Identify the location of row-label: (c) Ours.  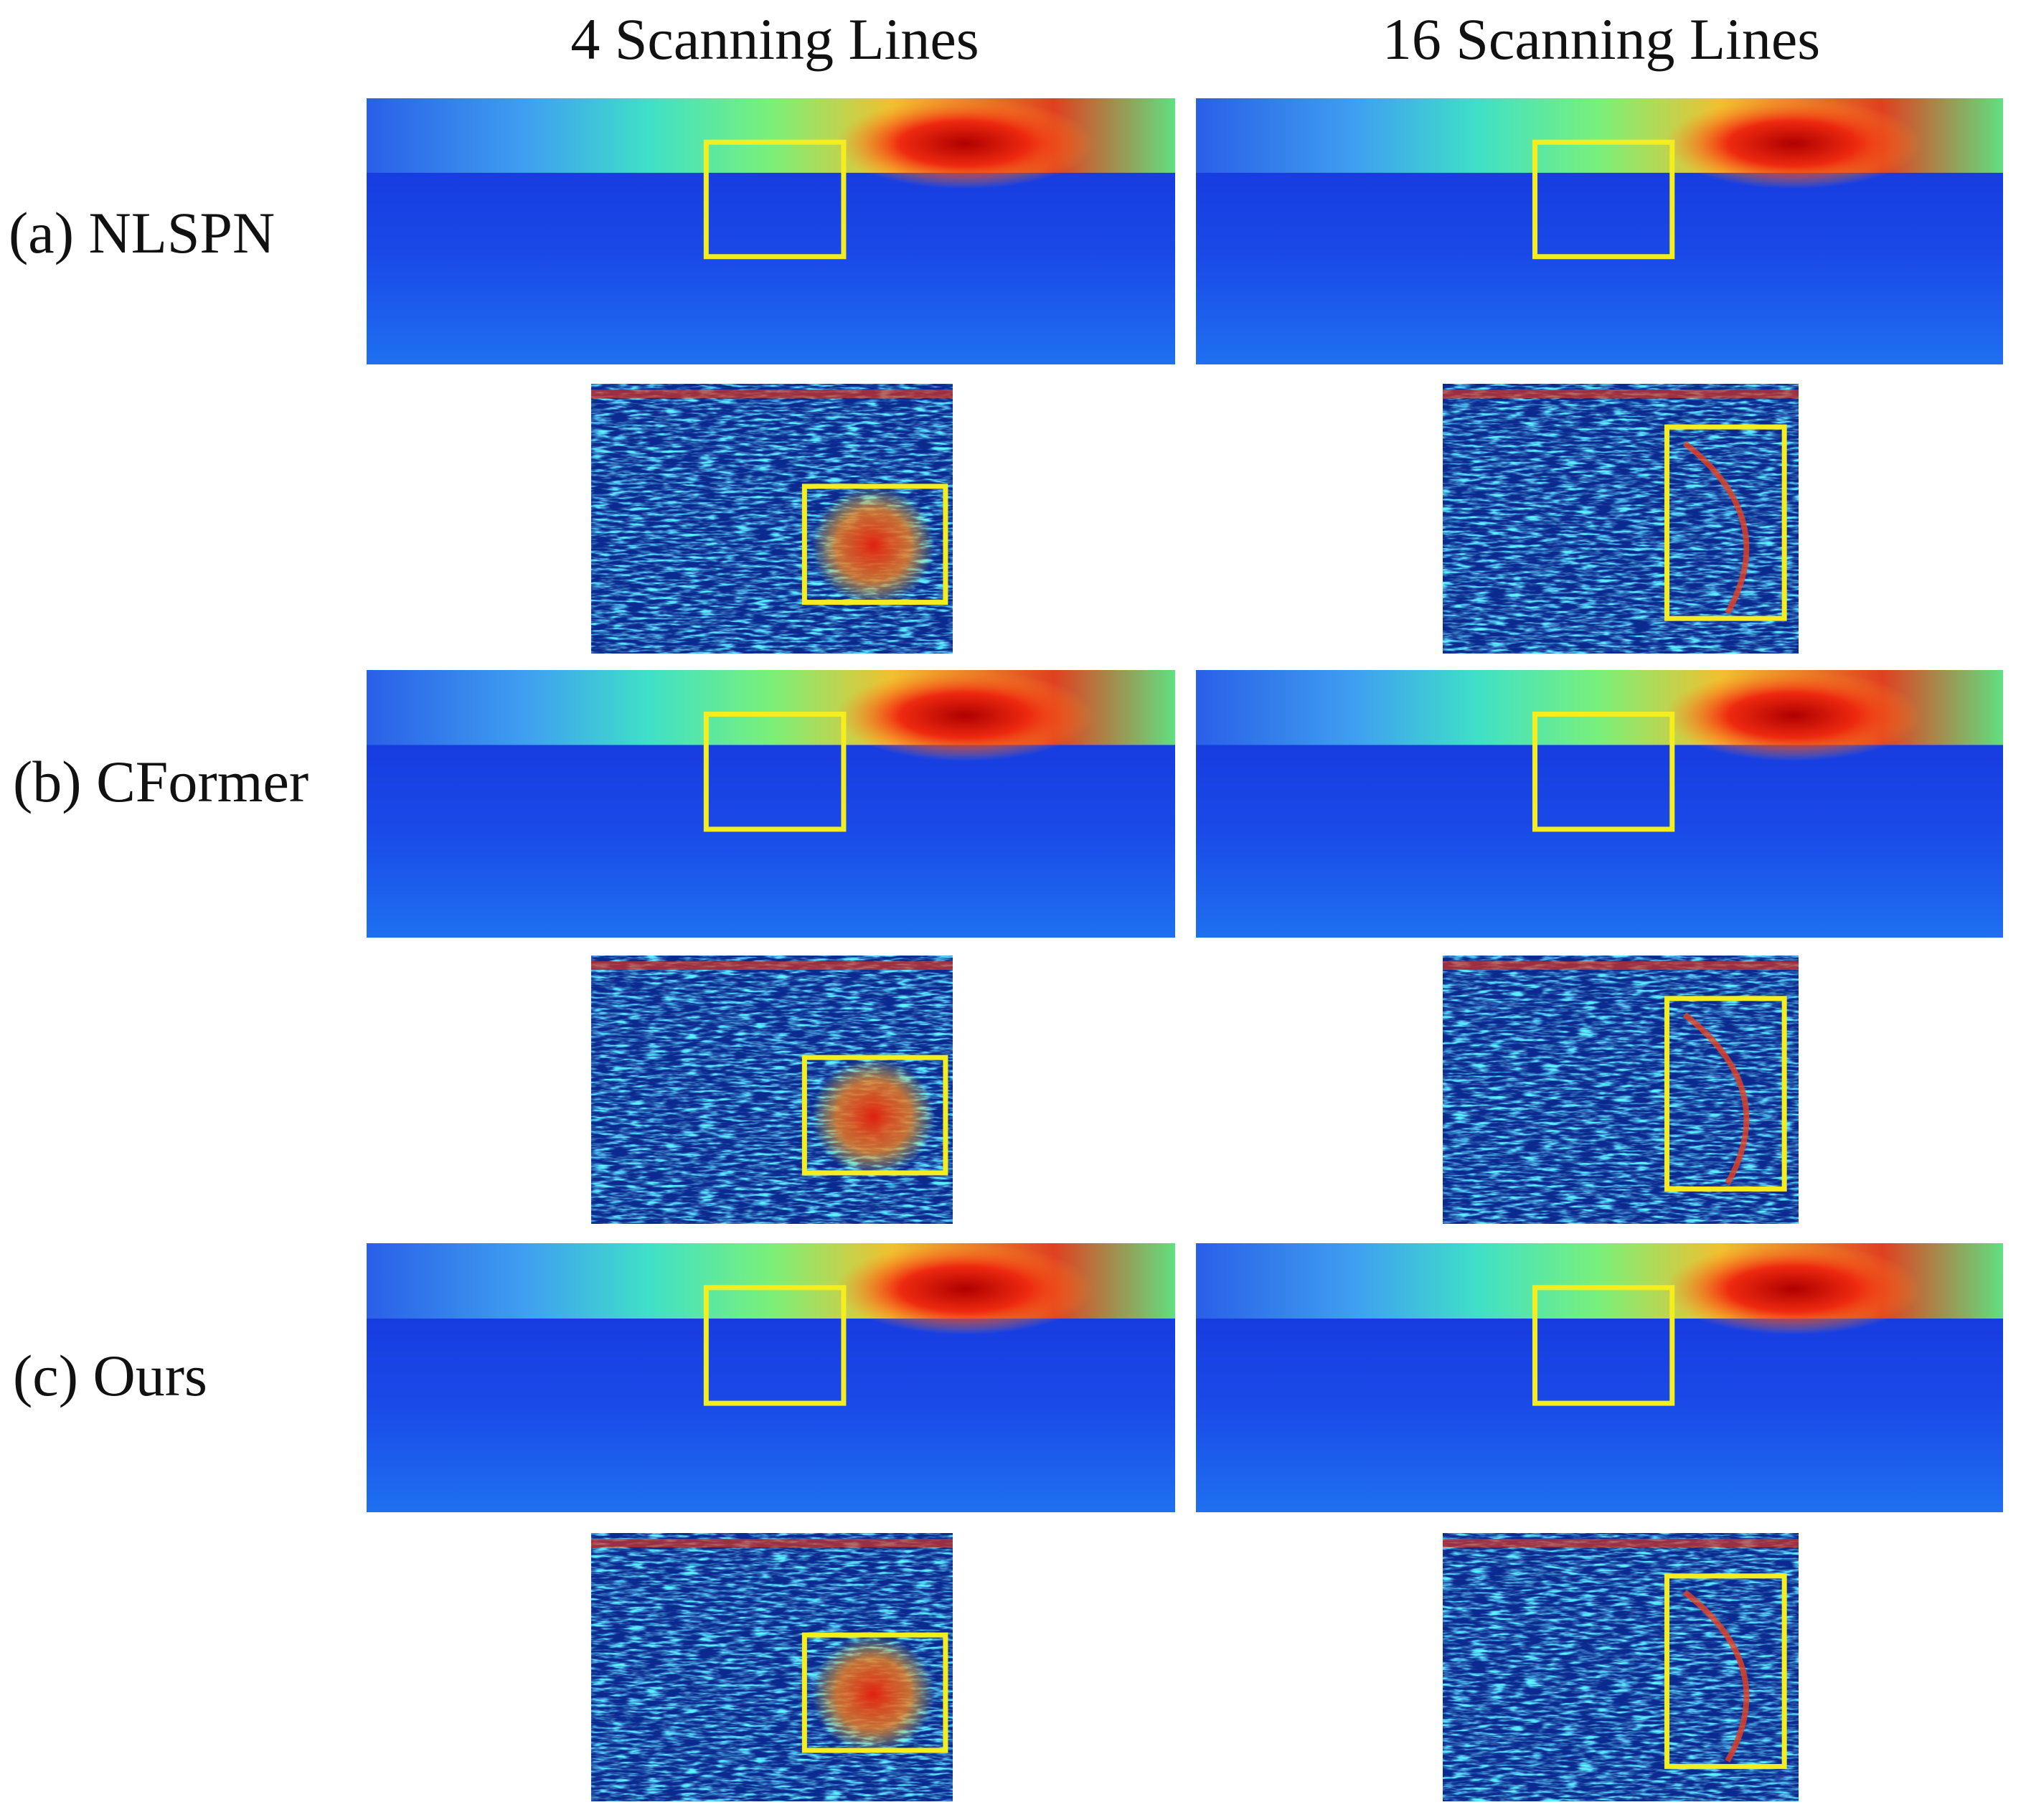
(110, 1375).